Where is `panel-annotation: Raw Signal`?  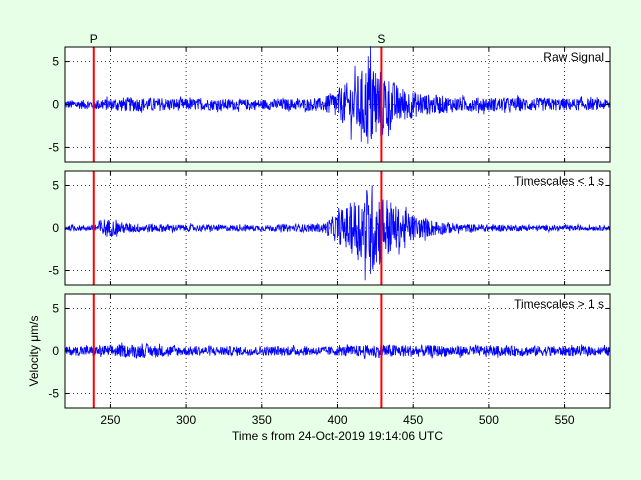 panel-annotation: Raw Signal is located at coordinates (573, 57).